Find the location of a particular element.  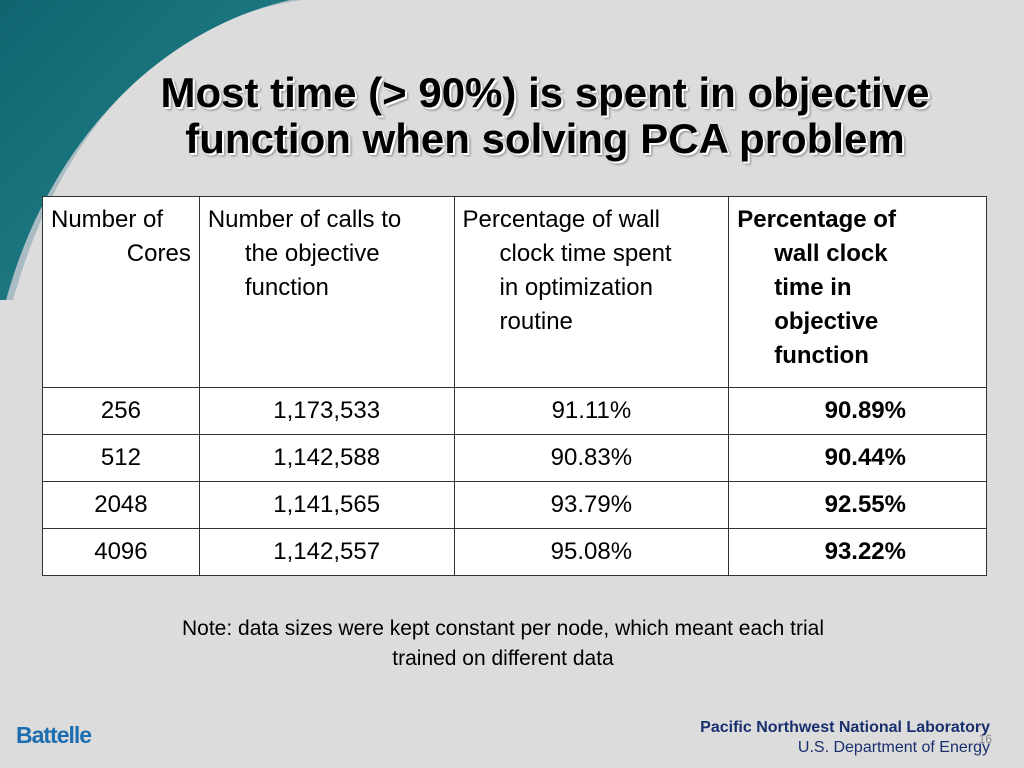

header-cores-line: Cores is located at coordinates (158, 253).